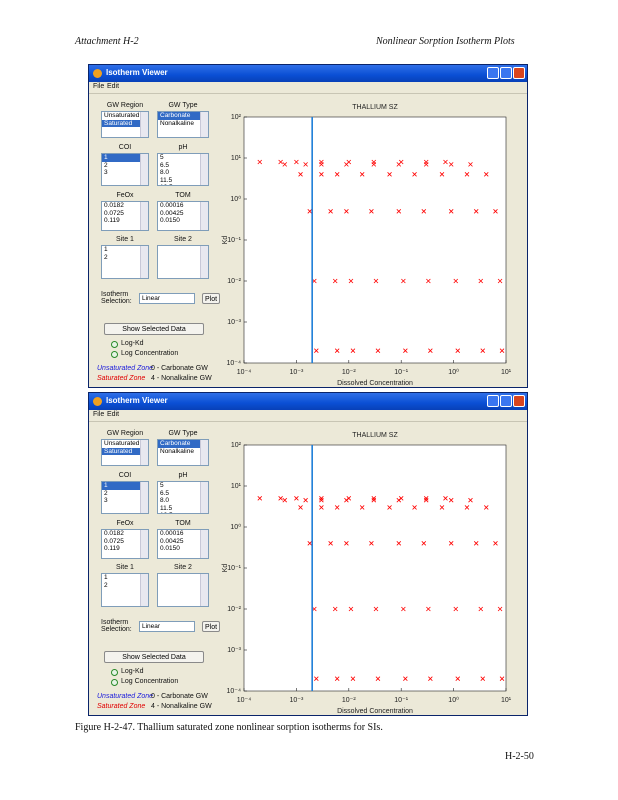 The height and width of the screenshot is (800, 618). Describe the element at coordinates (183, 147) in the screenshot. I see `list-label: pH` at that location.